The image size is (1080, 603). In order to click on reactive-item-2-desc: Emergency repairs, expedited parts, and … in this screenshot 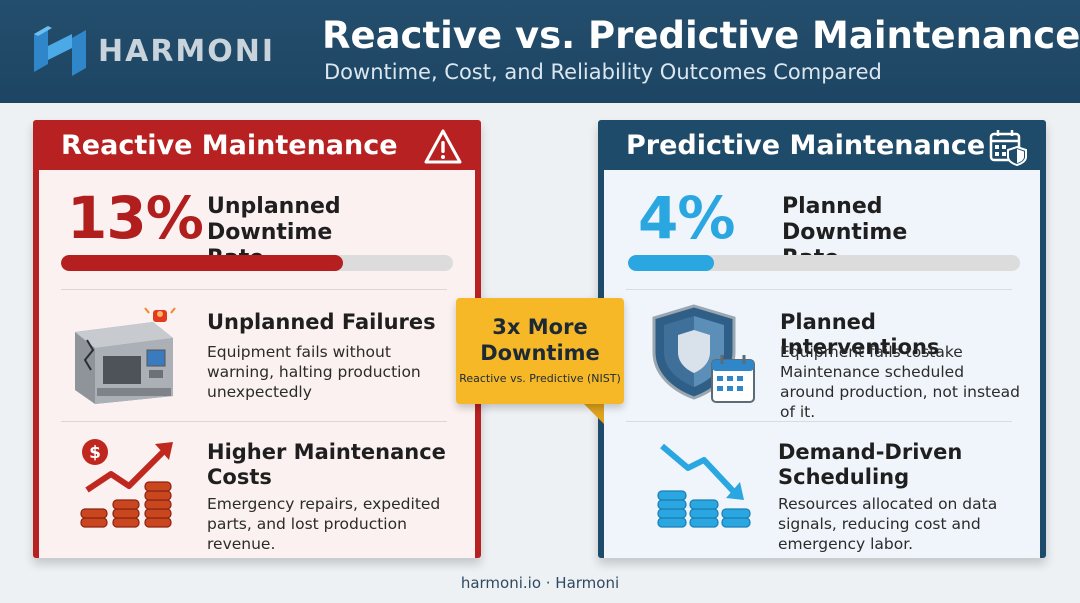, I will do `click(324, 524)`.